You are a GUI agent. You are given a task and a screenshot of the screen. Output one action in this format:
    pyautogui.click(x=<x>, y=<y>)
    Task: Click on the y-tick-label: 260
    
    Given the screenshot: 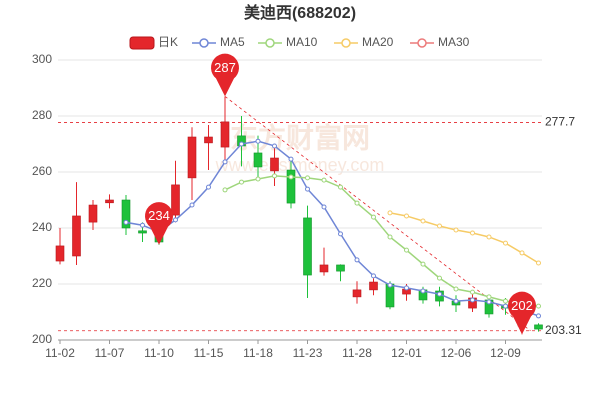 What is the action you would take?
    pyautogui.click(x=42, y=171)
    